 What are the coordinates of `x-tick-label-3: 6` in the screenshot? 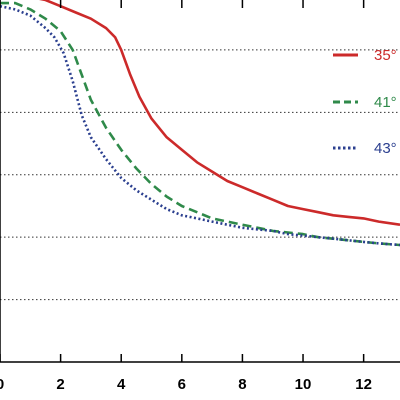 It's located at (182, 384).